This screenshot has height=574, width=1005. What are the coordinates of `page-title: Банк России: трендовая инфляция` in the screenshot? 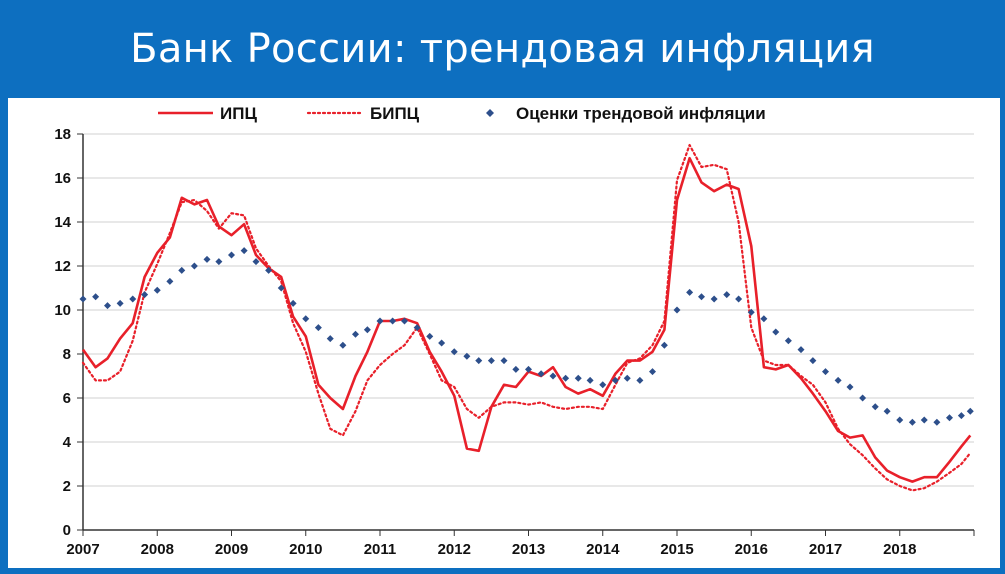 It's located at (502, 49).